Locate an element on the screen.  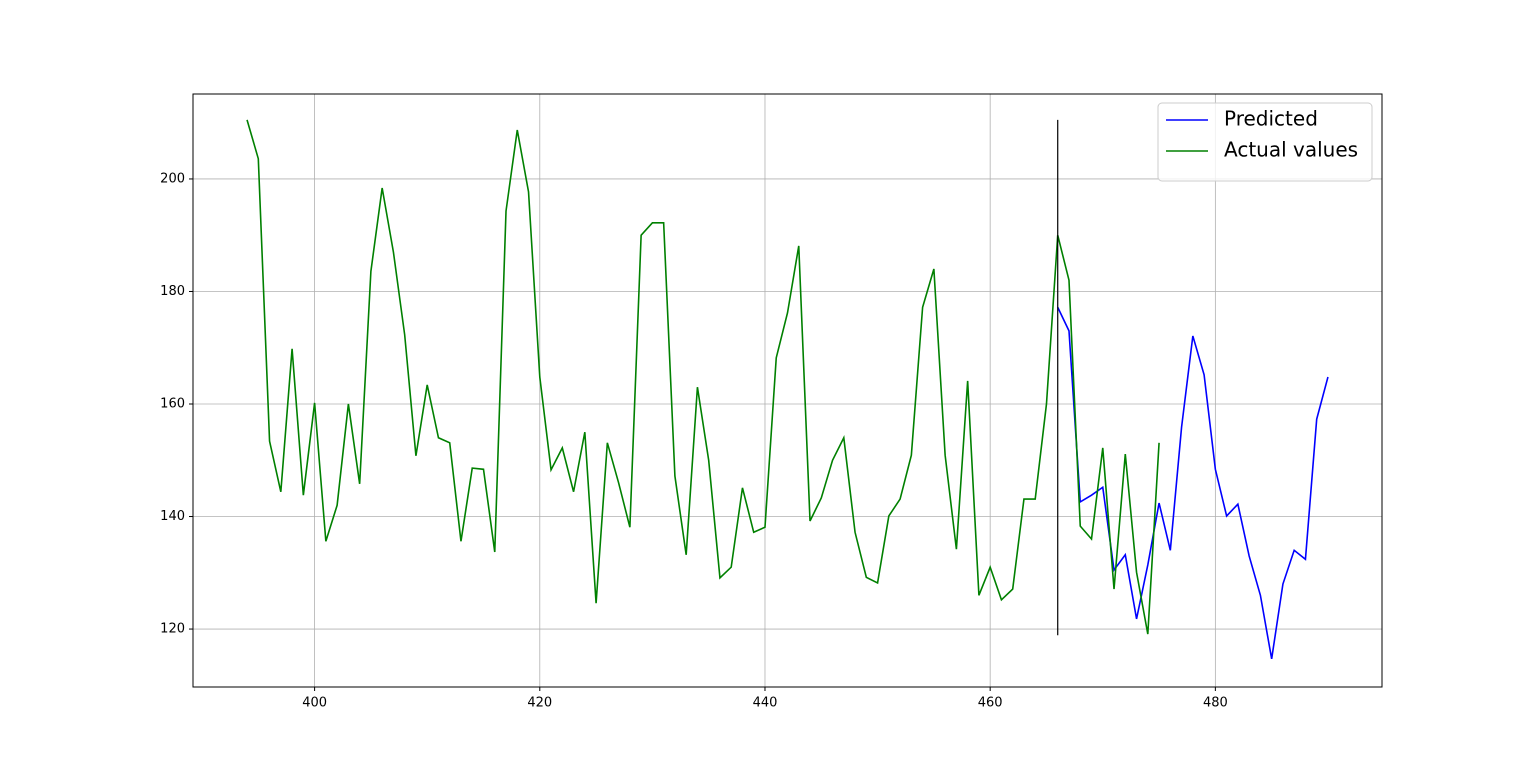
x-tick-label: 460 is located at coordinates (990, 703).